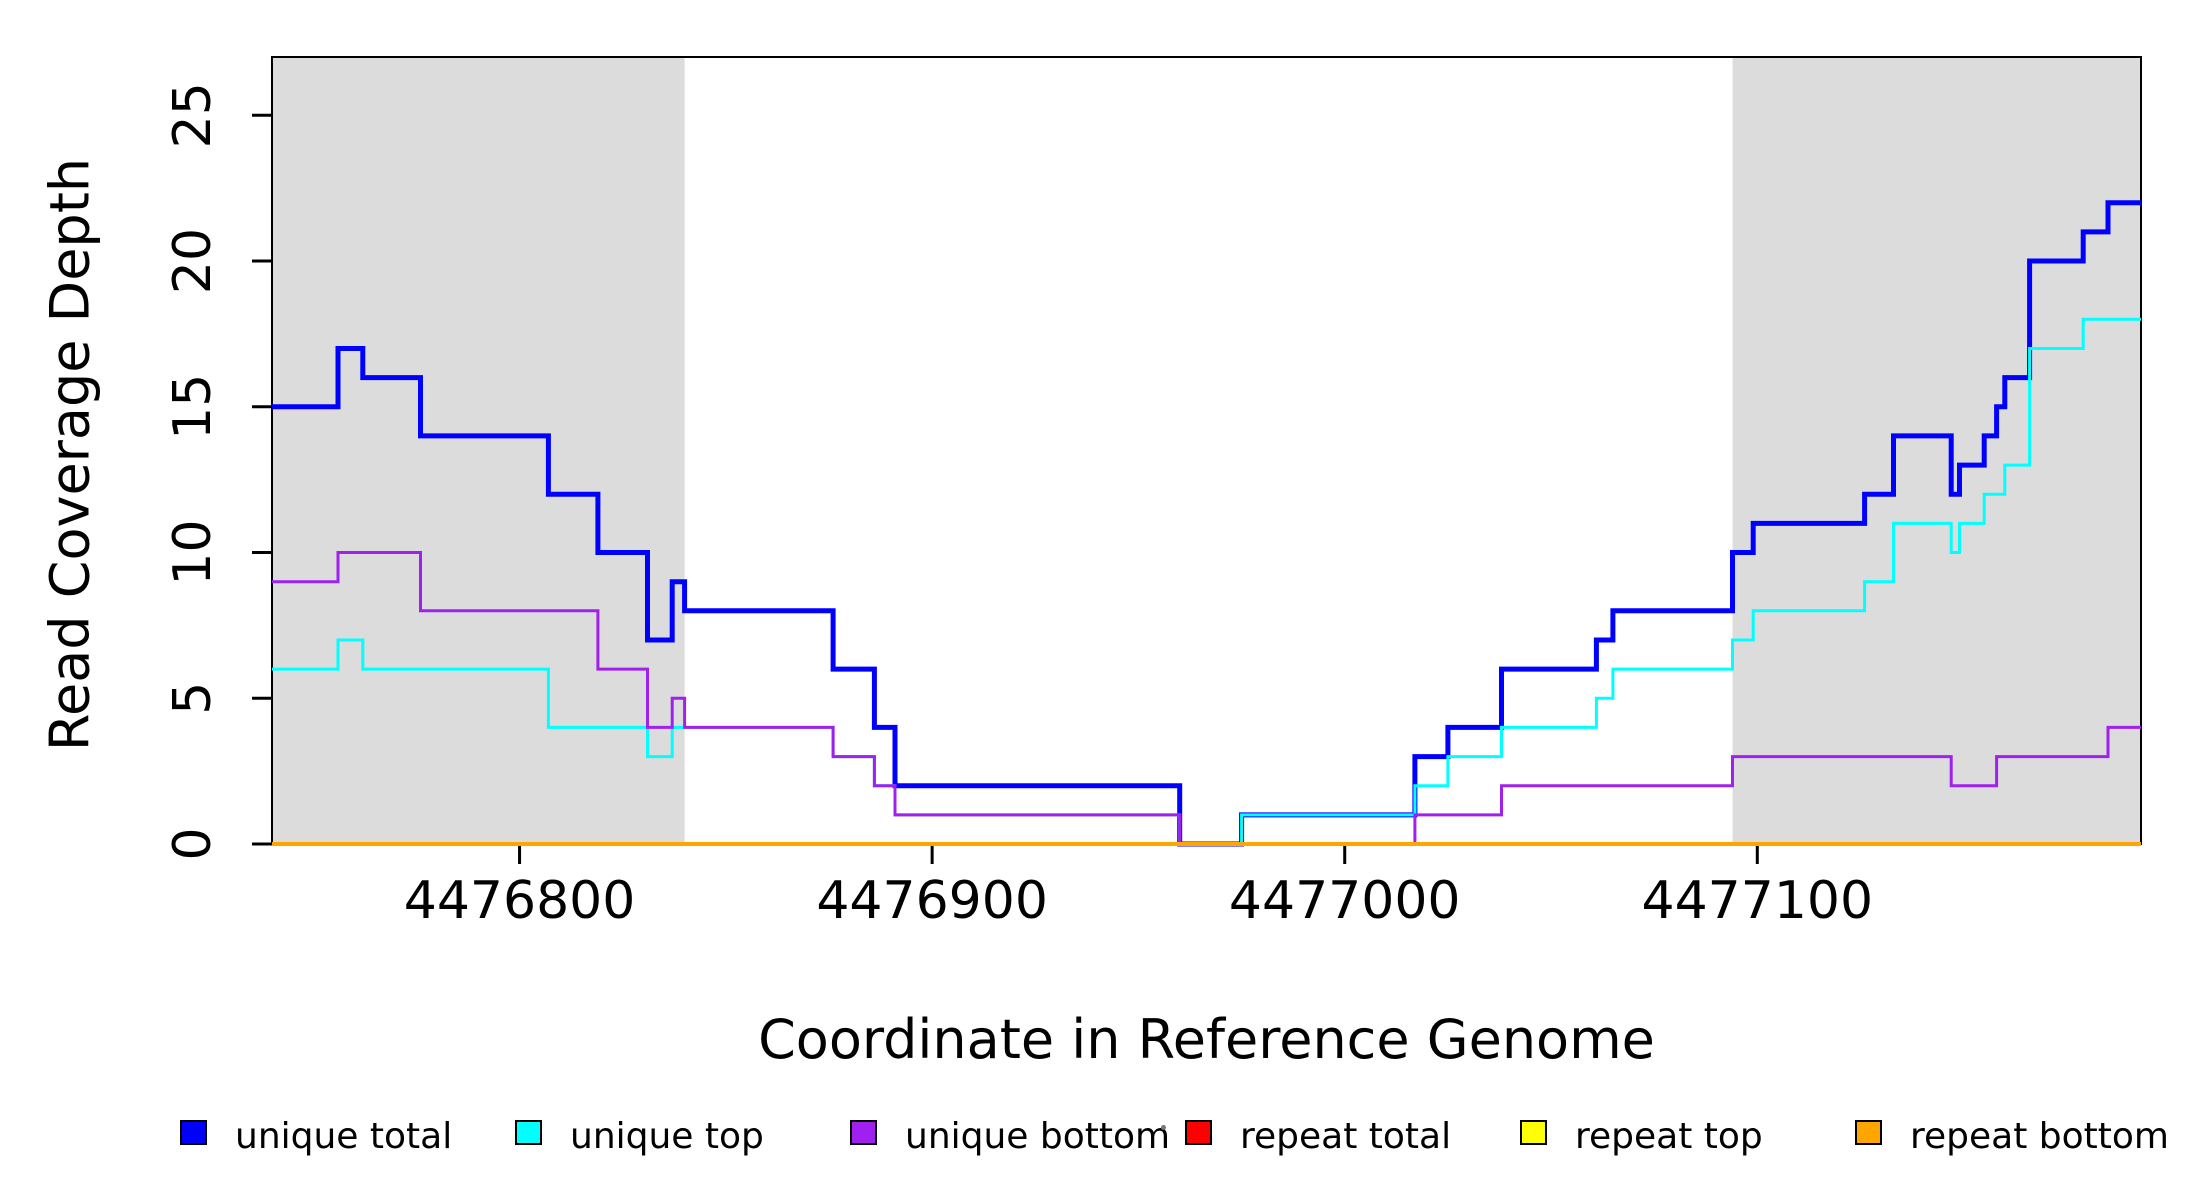 This screenshot has height=1200, width=2200. I want to click on y-tick-label: 15, so click(193, 407).